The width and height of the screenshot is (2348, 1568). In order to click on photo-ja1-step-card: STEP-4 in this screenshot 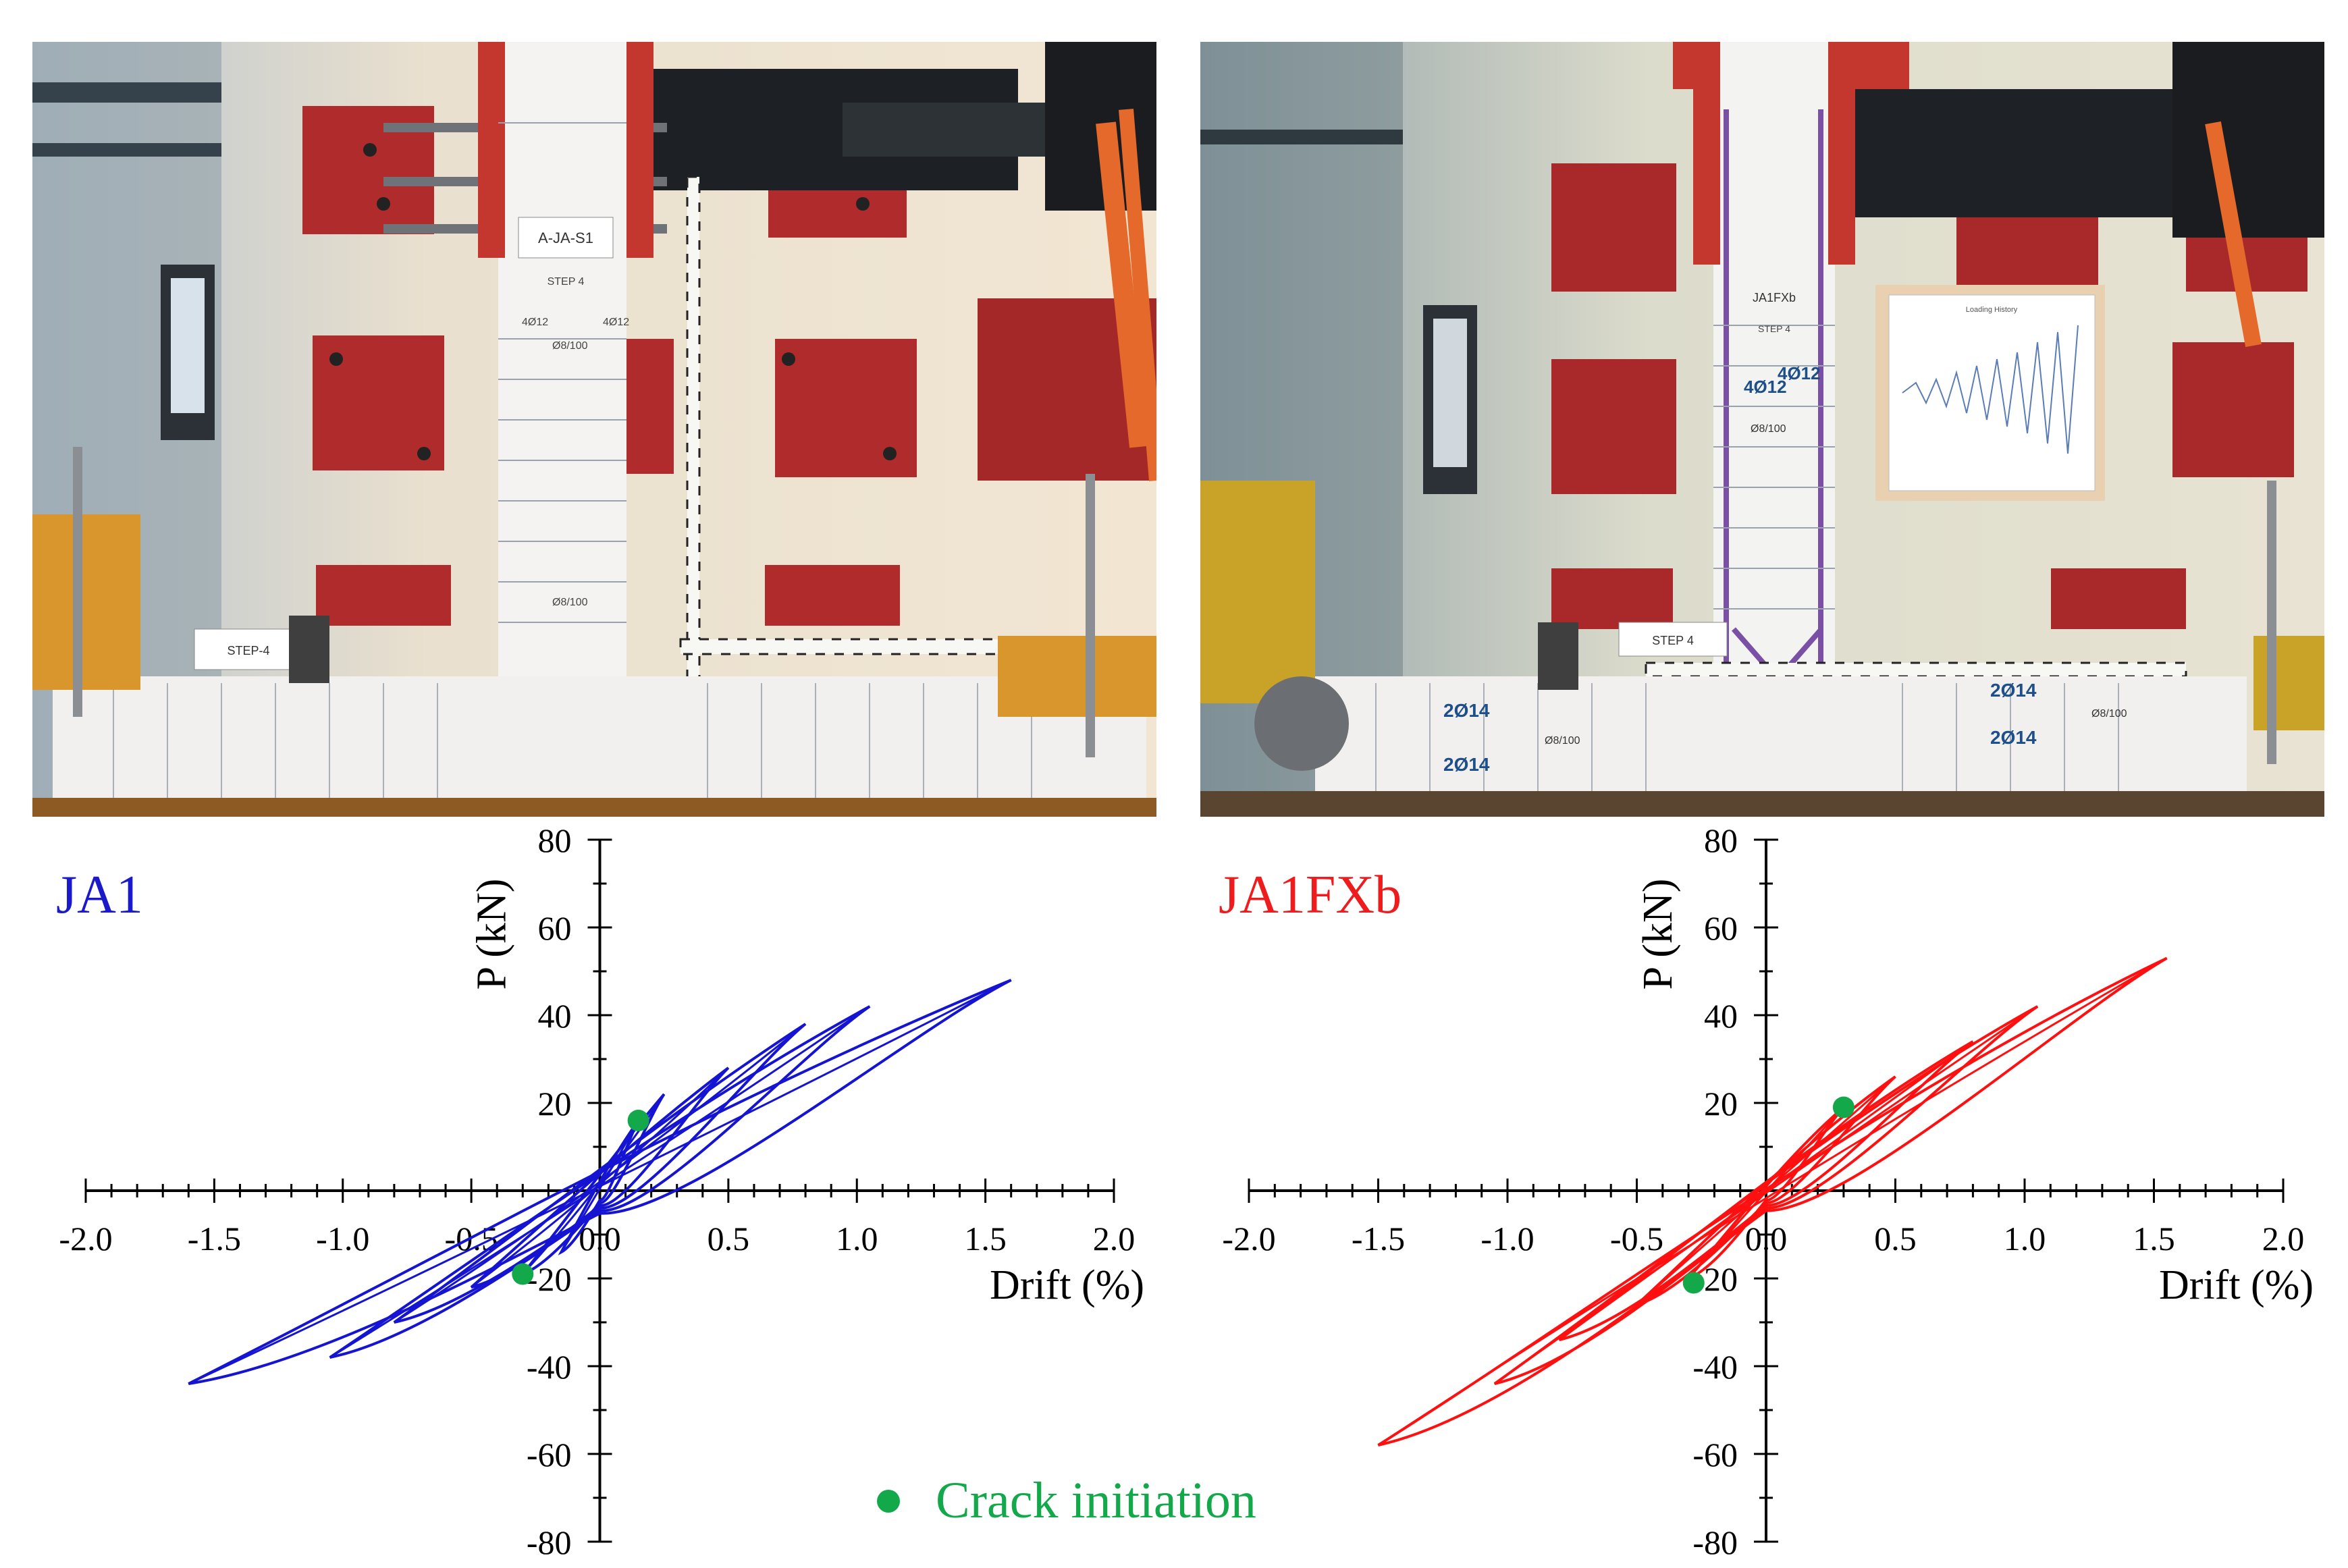, I will do `click(248, 650)`.